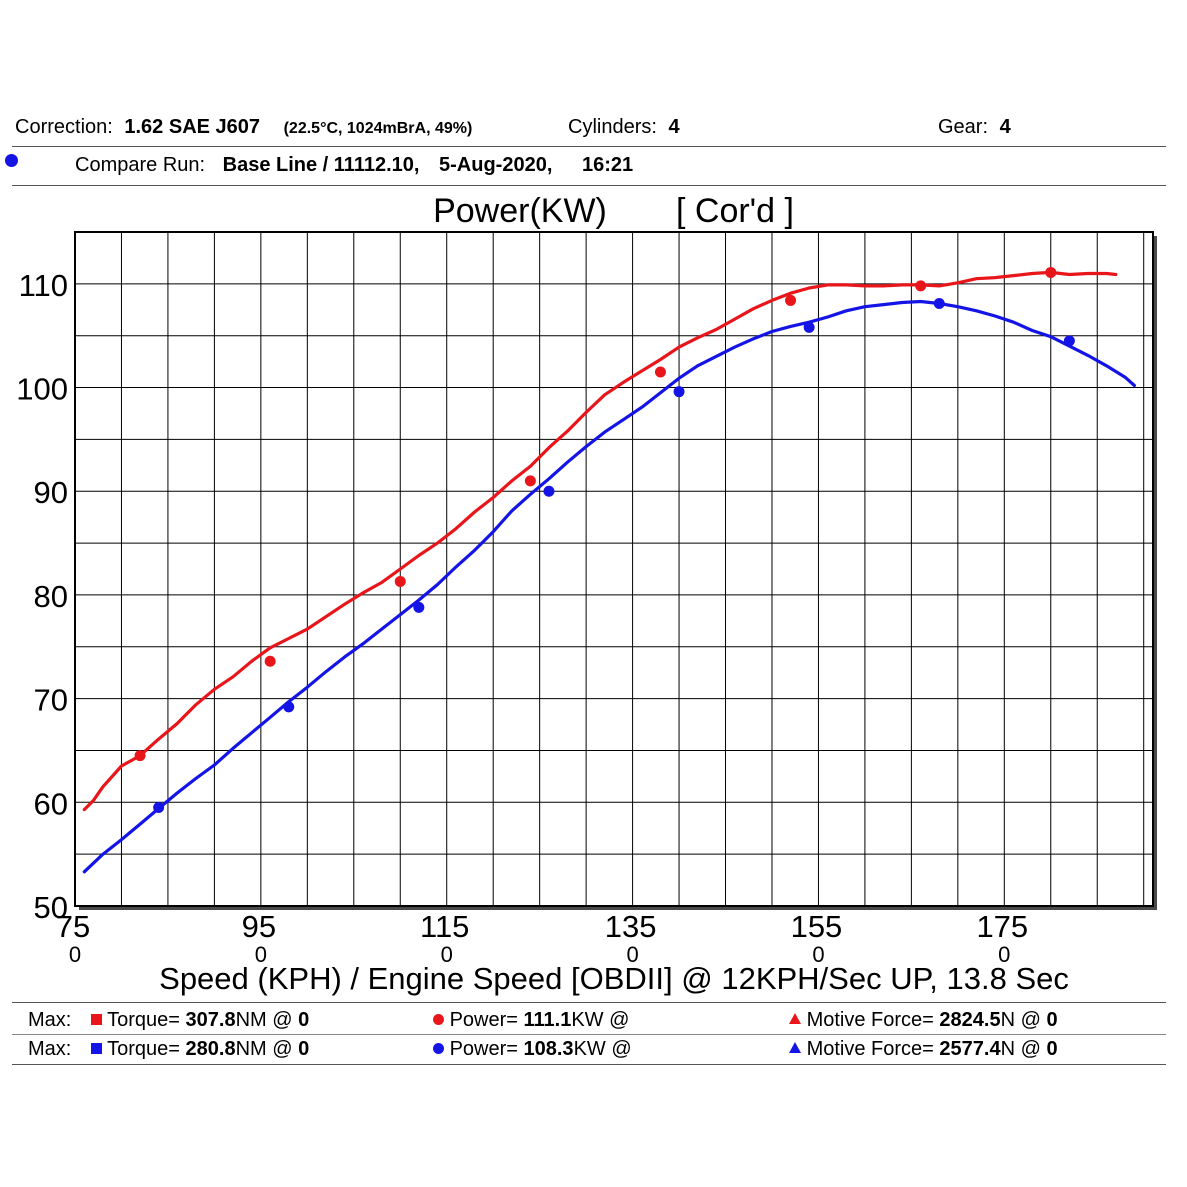  I want to click on x-tick-label: 155, so click(817, 926).